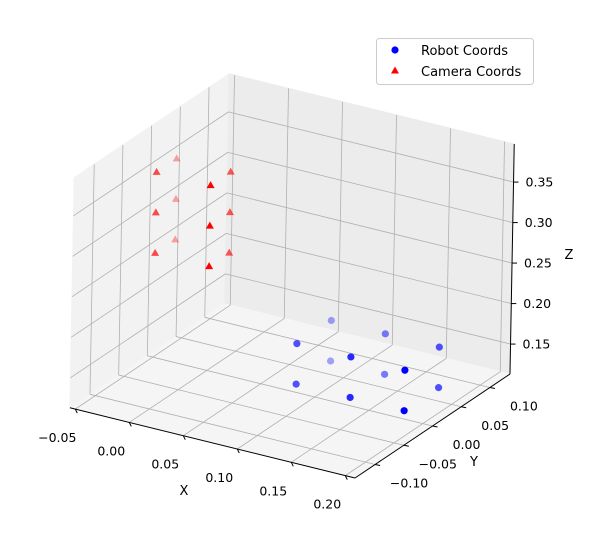  I want to click on y-tick-label: 0.00, so click(467, 444).